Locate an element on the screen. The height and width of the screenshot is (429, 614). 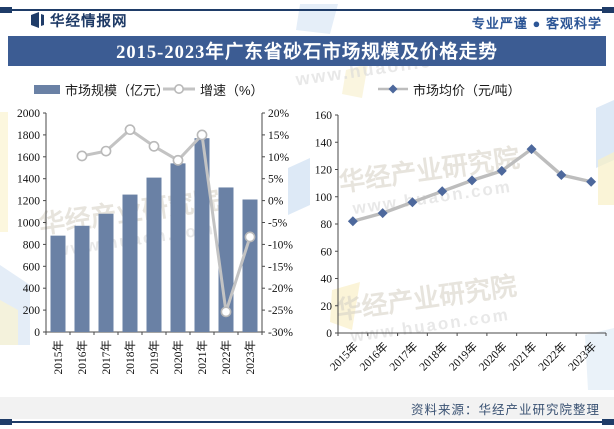
data-source-label: 资料来源：华经产业研究院整理 is located at coordinates (505, 409).